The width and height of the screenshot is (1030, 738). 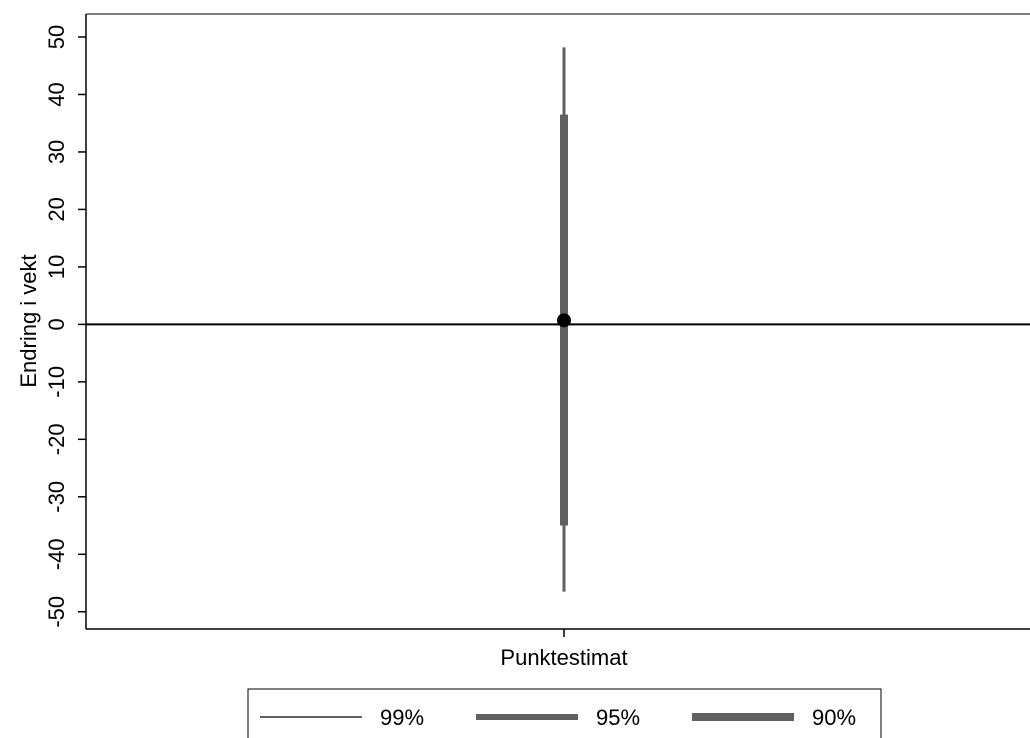 I want to click on y-tick-label: 50, so click(x=56, y=37).